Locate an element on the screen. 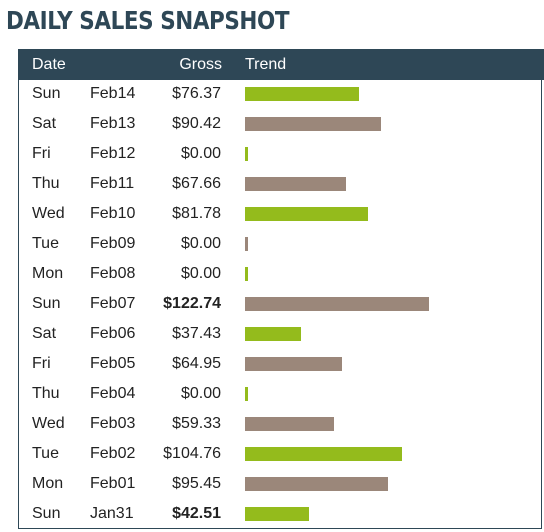 Image resolution: width=544 pixels, height=532 pixels. date-cell: Jan31 is located at coordinates (112, 513).